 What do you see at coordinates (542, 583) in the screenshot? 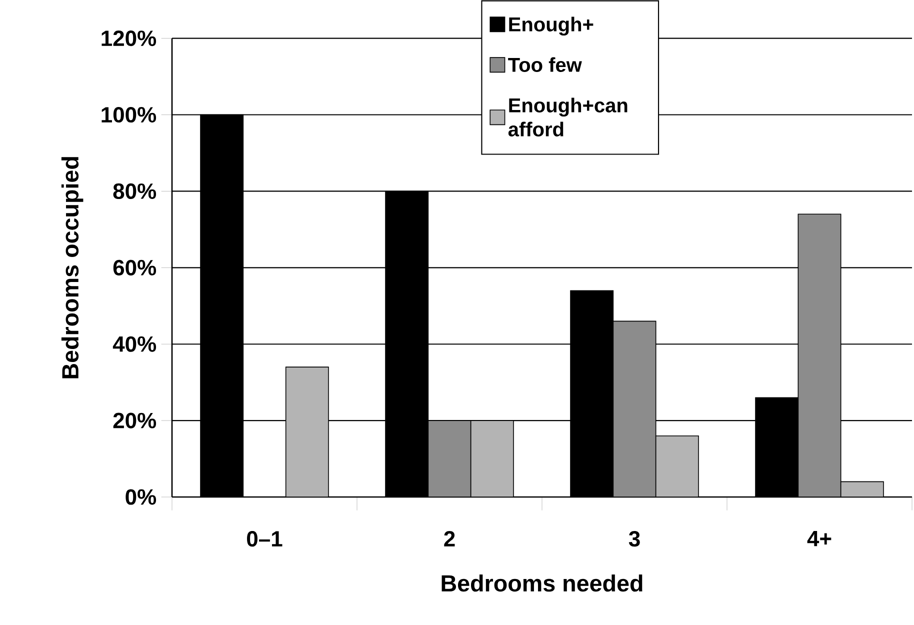
I see `x-axis-title: Bedrooms needed` at bounding box center [542, 583].